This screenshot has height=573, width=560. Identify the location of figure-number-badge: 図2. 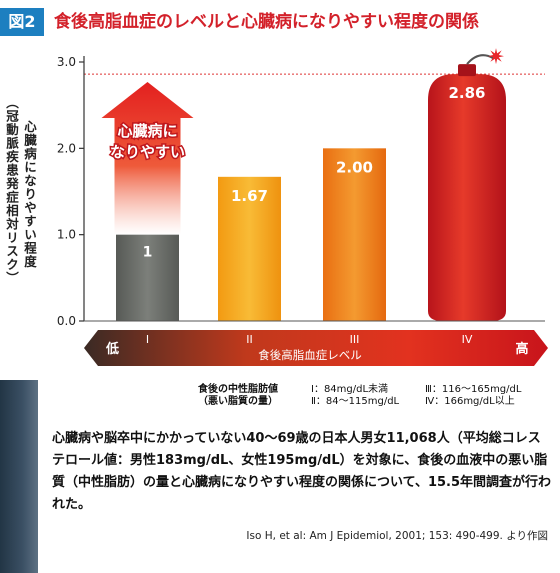
(22, 22).